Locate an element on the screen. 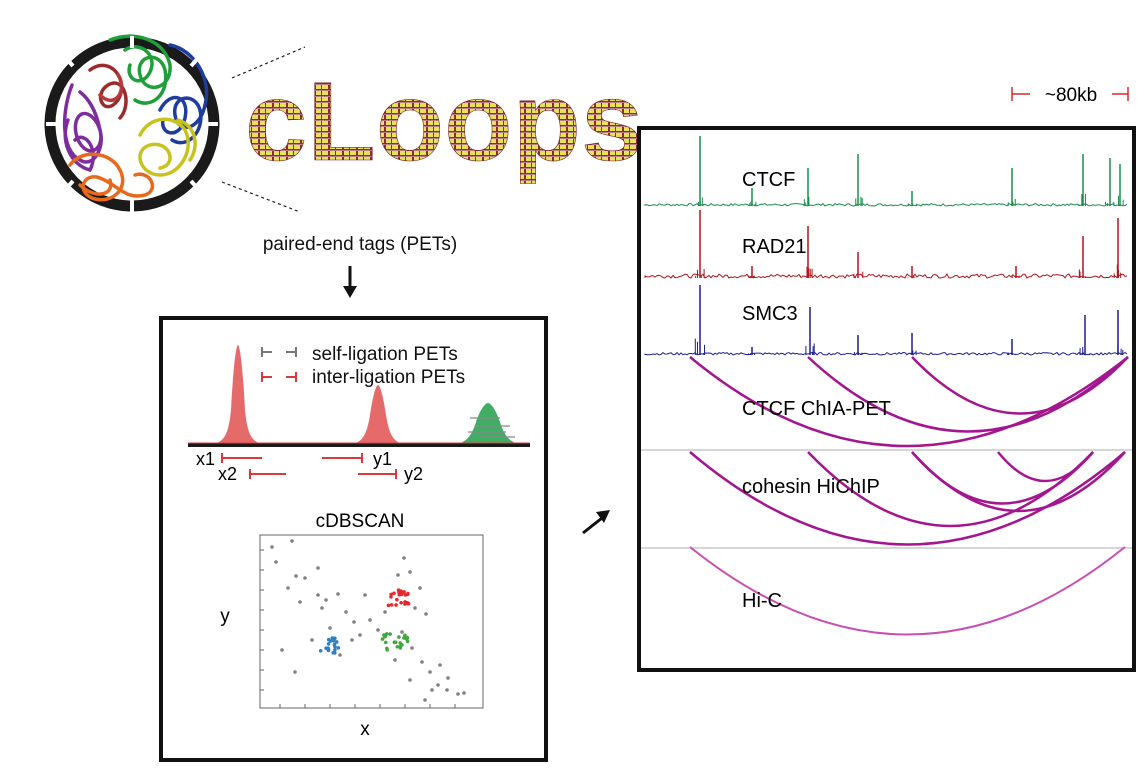 The image size is (1144, 773). peak-x1 is located at coordinates (237, 395).